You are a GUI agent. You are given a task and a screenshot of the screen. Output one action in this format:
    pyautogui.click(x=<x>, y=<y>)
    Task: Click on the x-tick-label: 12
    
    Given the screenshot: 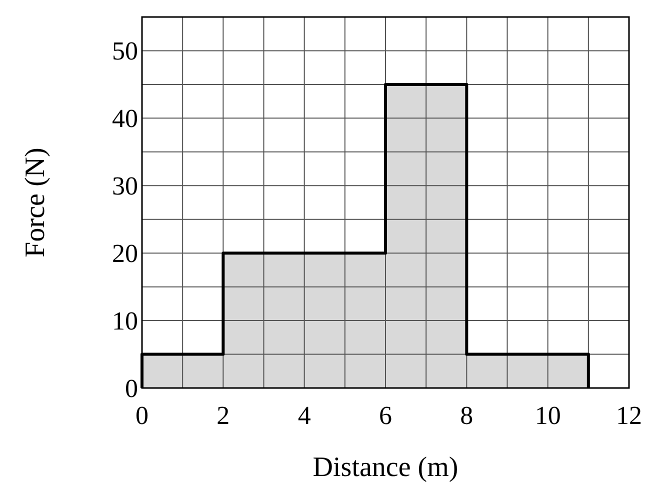 What is the action you would take?
    pyautogui.click(x=629, y=415)
    